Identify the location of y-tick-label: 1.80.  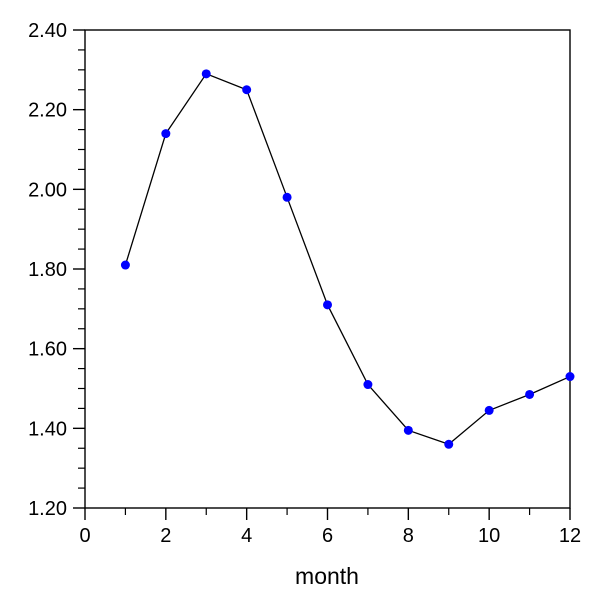
(47, 270).